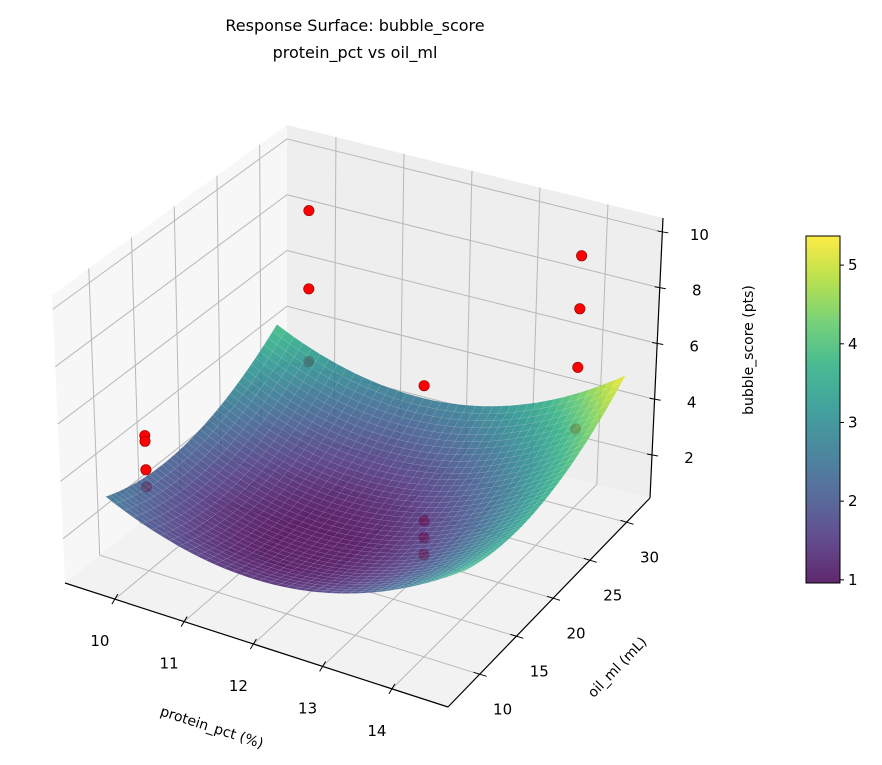 The height and width of the screenshot is (765, 882). What do you see at coordinates (307, 708) in the screenshot?
I see `x-tick-label: 13` at bounding box center [307, 708].